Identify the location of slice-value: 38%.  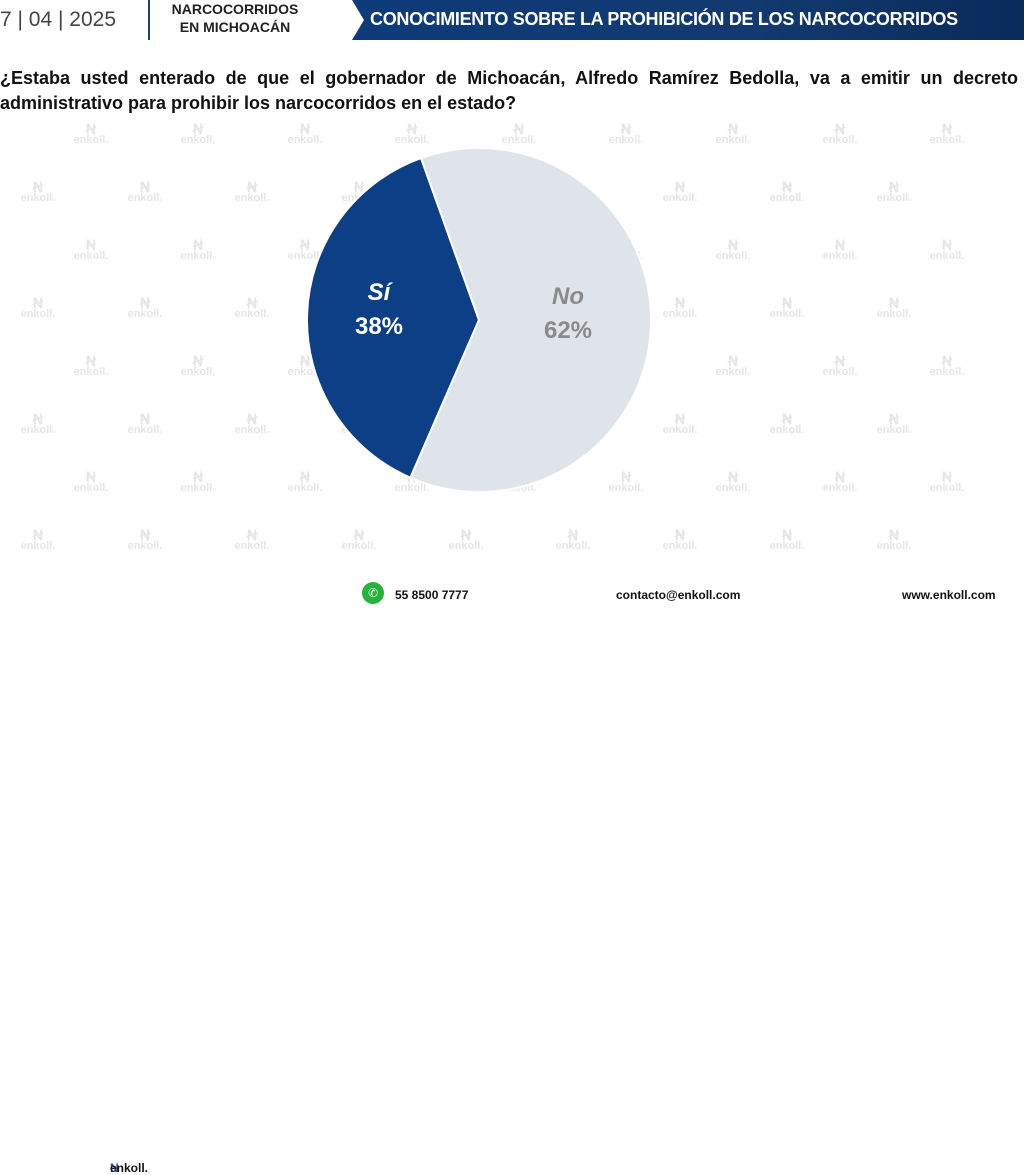
(379, 326).